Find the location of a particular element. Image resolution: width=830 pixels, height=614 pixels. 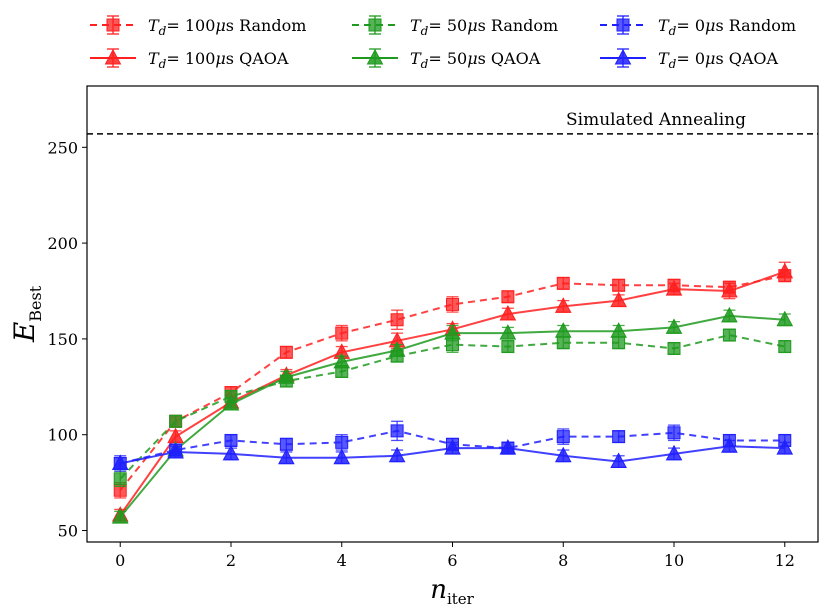

legend-item: Td= 100μs Random is located at coordinates (198, 26).